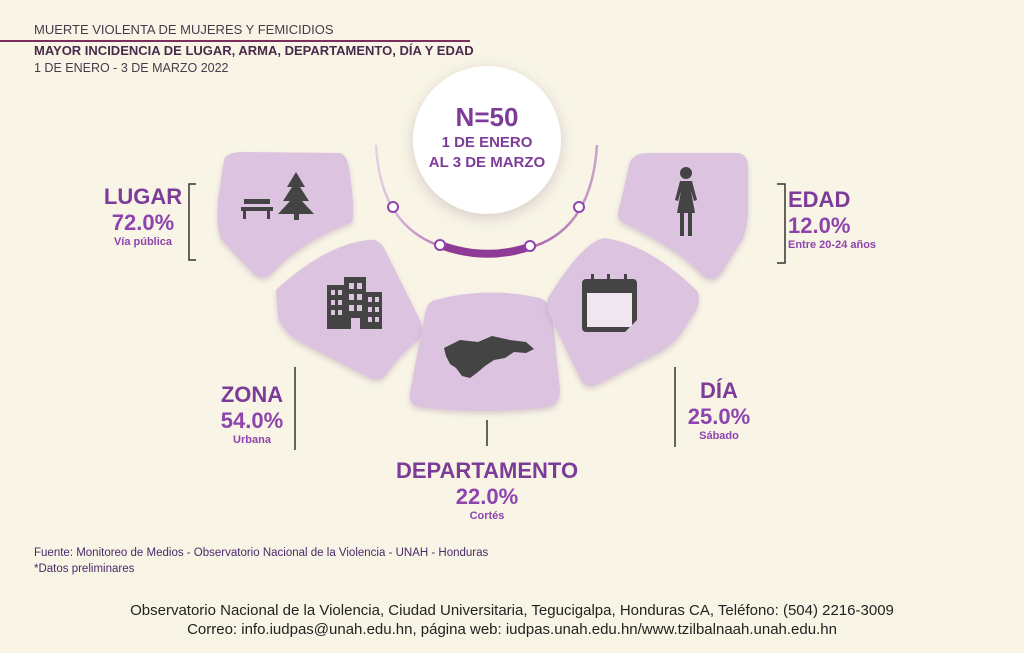 The height and width of the screenshot is (653, 1024). I want to click on lugar-title: LUGAR, so click(143, 196).